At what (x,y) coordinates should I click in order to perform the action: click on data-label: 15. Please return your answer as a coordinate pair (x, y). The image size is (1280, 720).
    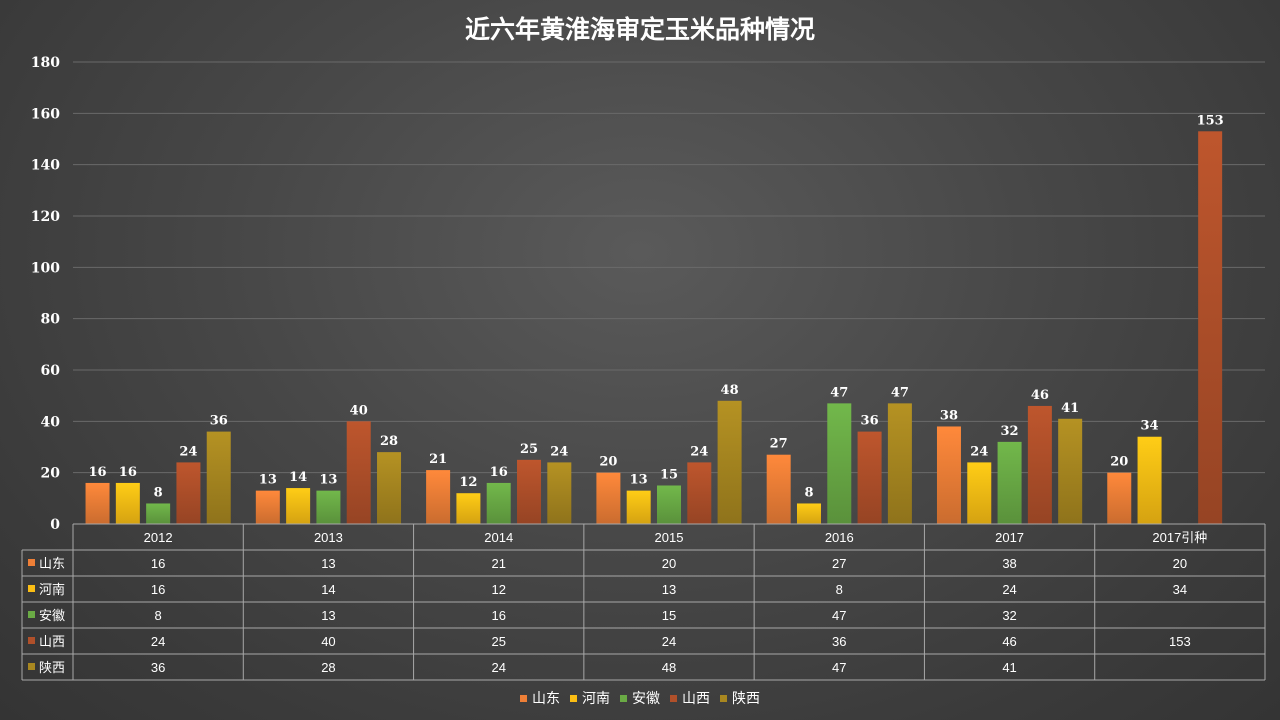
    Looking at the image, I should click on (669, 475).